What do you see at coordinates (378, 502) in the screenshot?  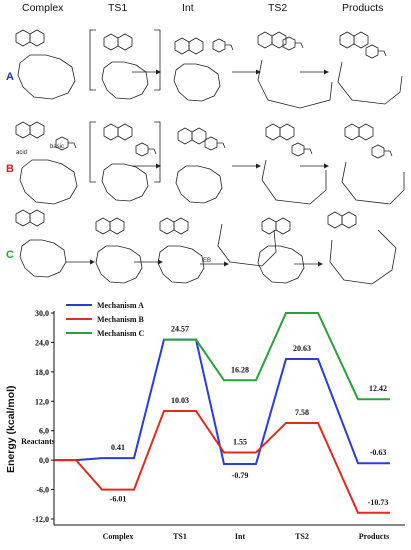 I see `data-label: -10.73` at bounding box center [378, 502].